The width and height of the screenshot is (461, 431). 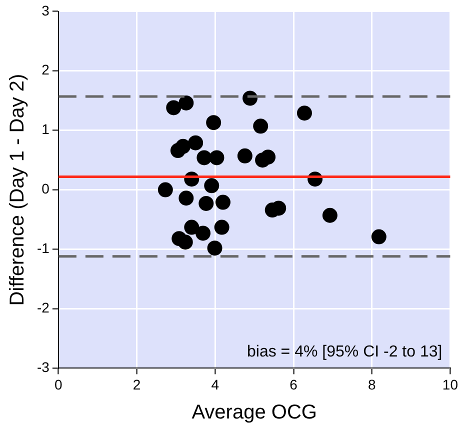 What do you see at coordinates (294, 384) in the screenshot?
I see `x-tick-label: 6` at bounding box center [294, 384].